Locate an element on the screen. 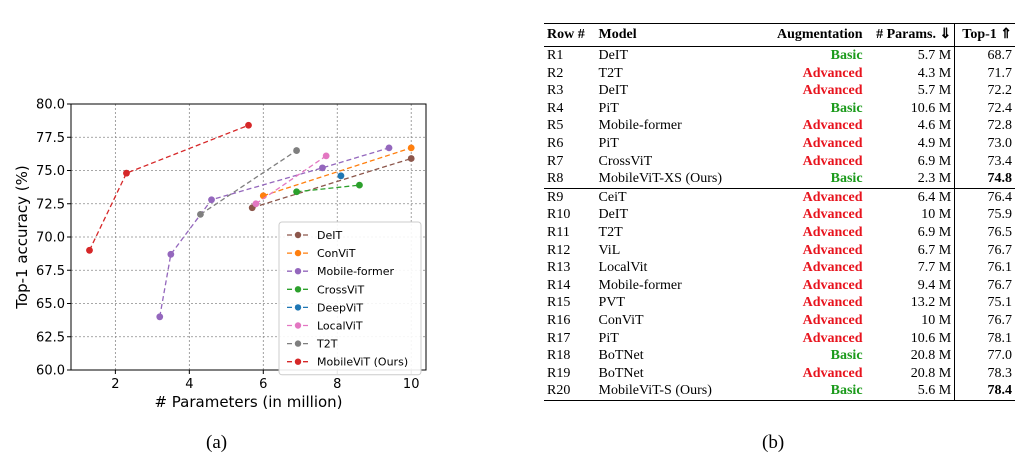 The image size is (1036, 476). x-tick-label: 8 is located at coordinates (337, 384).